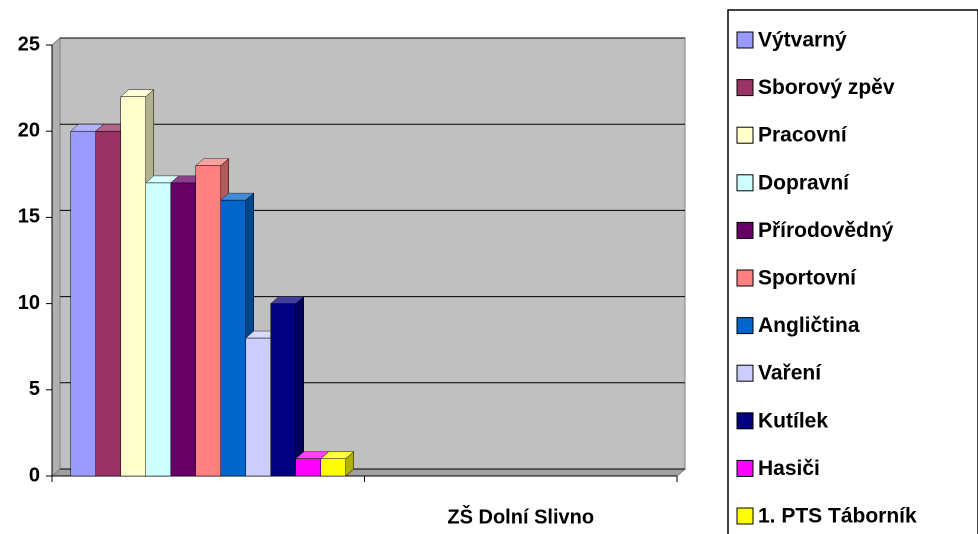 Image resolution: width=978 pixels, height=534 pixels. What do you see at coordinates (789, 468) in the screenshot?
I see `legend-label: Hasiči` at bounding box center [789, 468].